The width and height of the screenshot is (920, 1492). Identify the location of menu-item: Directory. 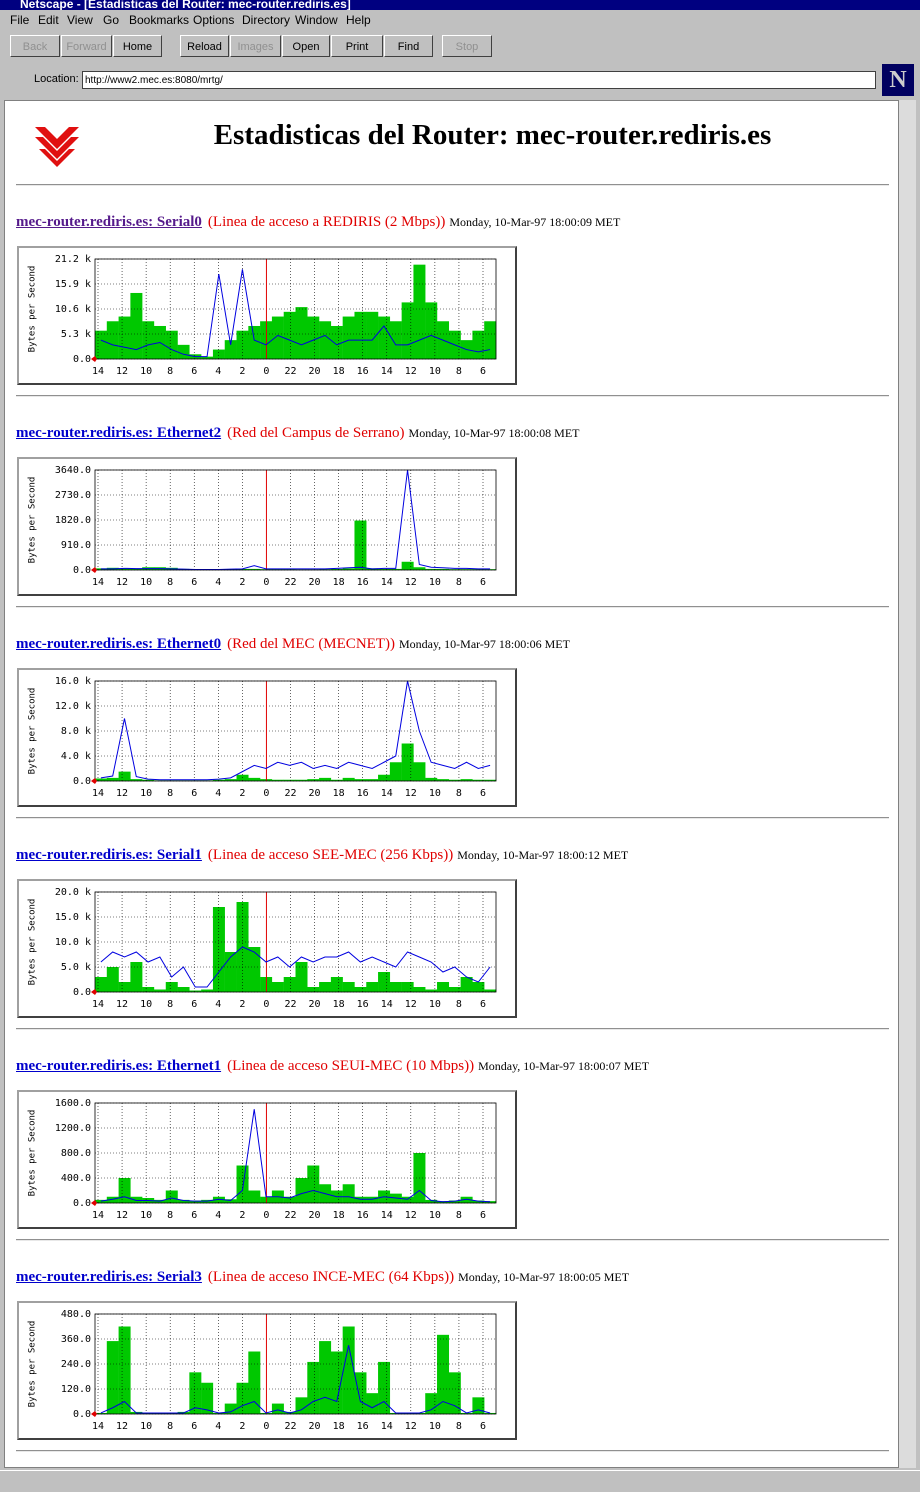
(266, 20).